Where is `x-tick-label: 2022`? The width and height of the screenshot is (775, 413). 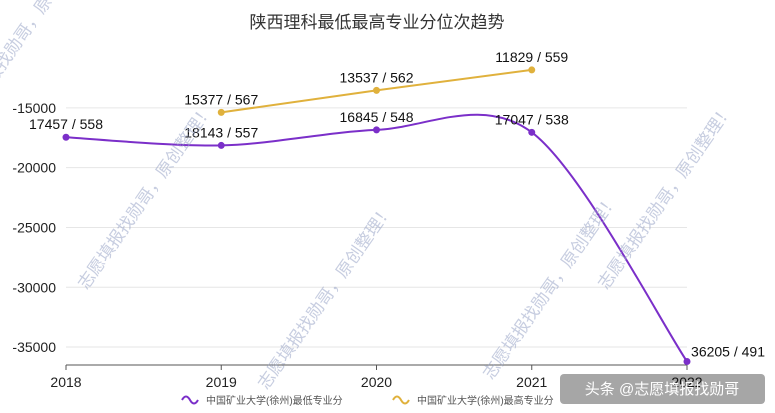
x-tick-label: 2022 is located at coordinates (686, 382).